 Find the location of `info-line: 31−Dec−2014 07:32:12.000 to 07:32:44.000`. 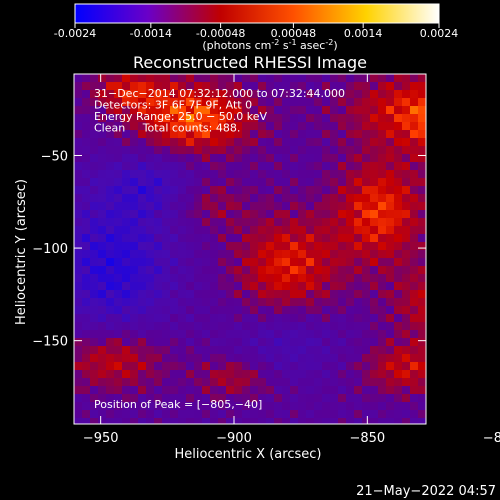

info-line: 31−Dec−2014 07:32:12.000 to 07:32:44.000 is located at coordinates (219, 93).